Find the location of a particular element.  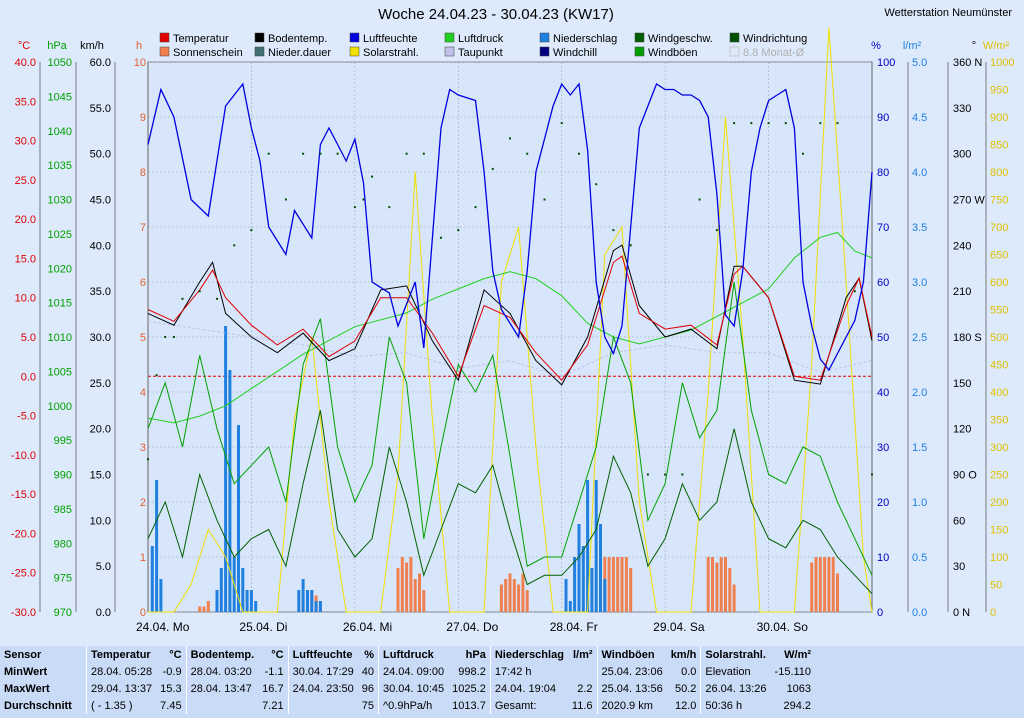

stat-value: 40 is located at coordinates (367, 671).